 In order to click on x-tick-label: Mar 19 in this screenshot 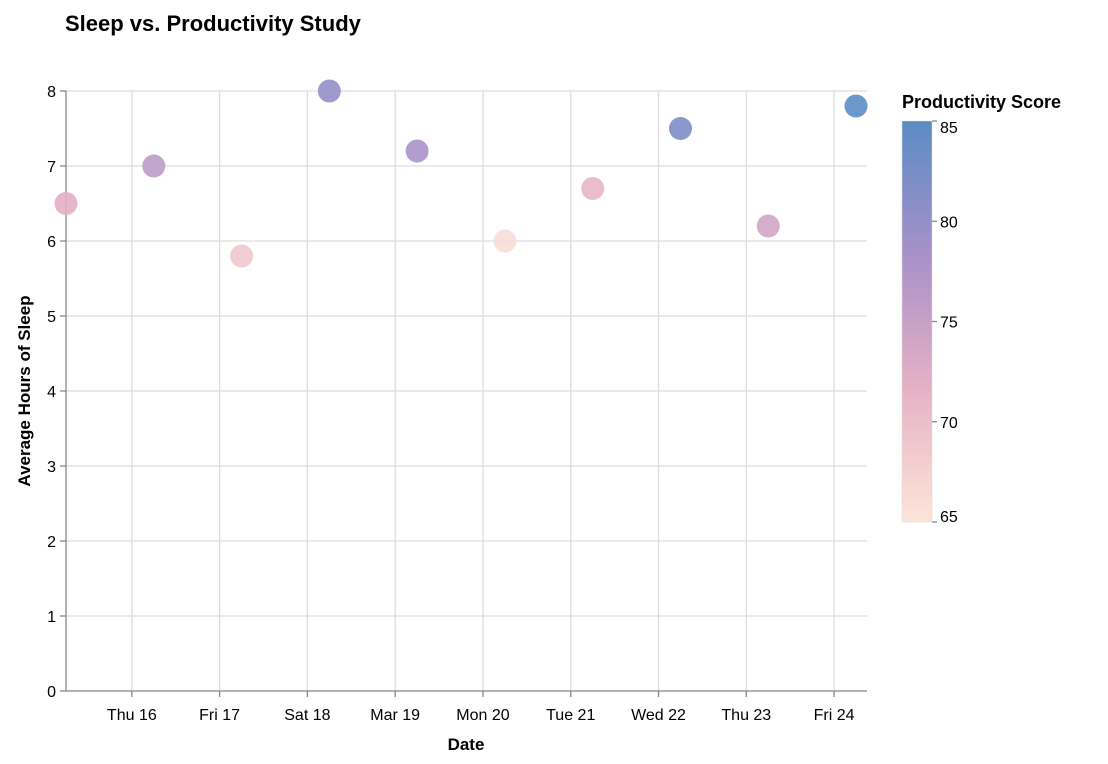, I will do `click(395, 715)`.